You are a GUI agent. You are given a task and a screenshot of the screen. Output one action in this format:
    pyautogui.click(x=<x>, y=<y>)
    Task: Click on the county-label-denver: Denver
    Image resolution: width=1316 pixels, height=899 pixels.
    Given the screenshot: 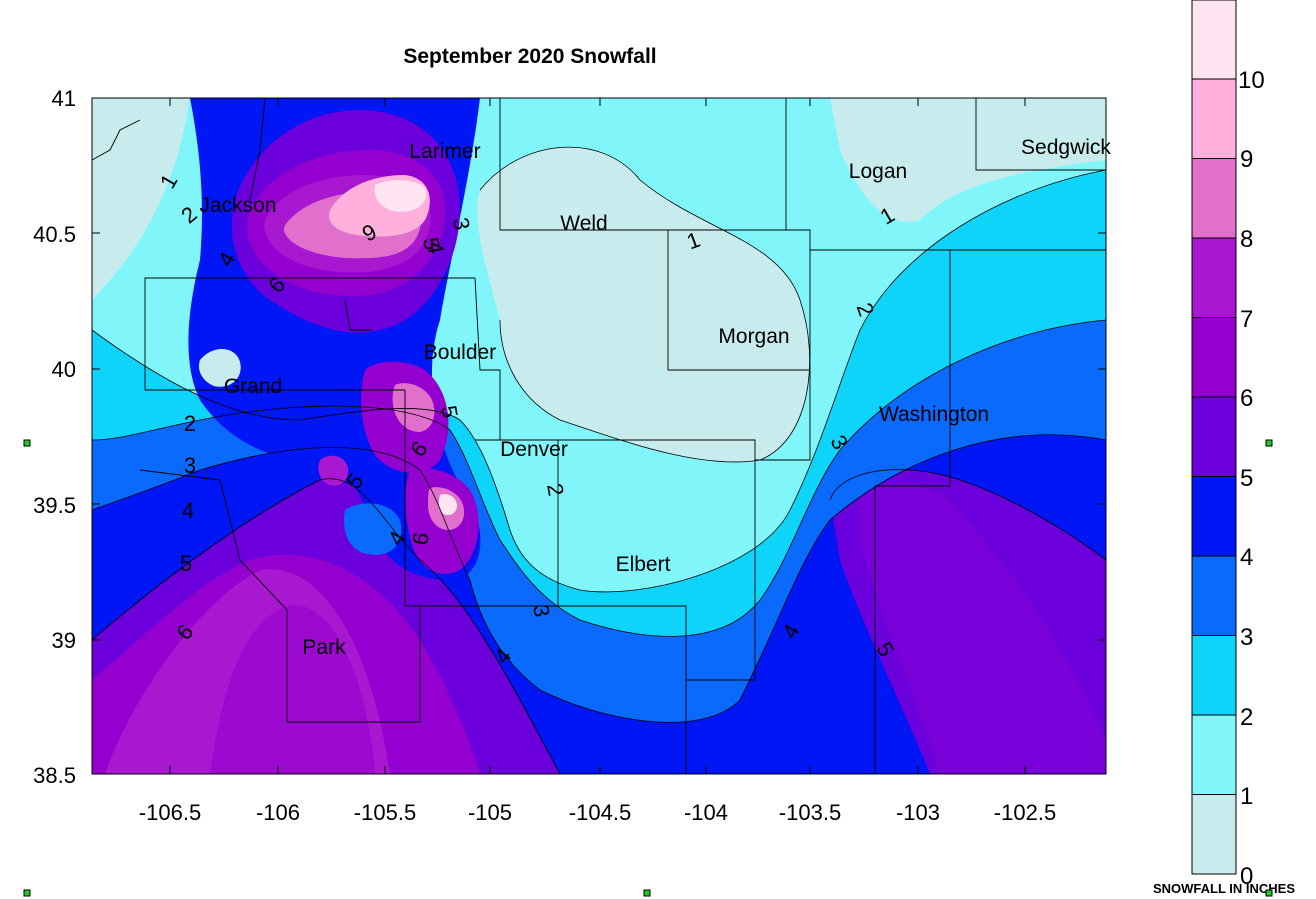 What is the action you would take?
    pyautogui.click(x=534, y=449)
    